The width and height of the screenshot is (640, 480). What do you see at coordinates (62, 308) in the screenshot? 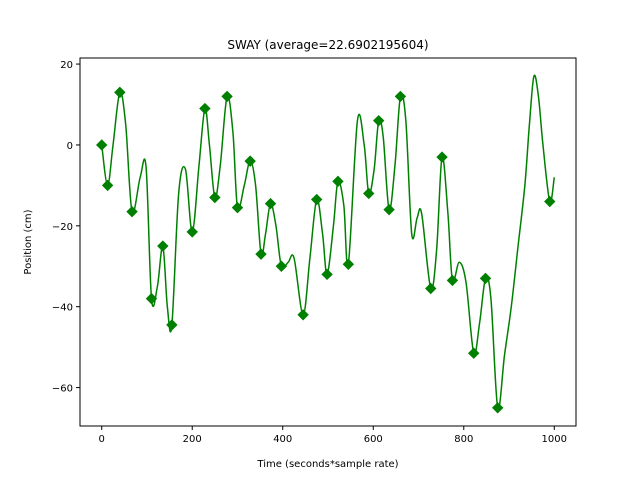
I see `y-tick-label: −40` at bounding box center [62, 308].